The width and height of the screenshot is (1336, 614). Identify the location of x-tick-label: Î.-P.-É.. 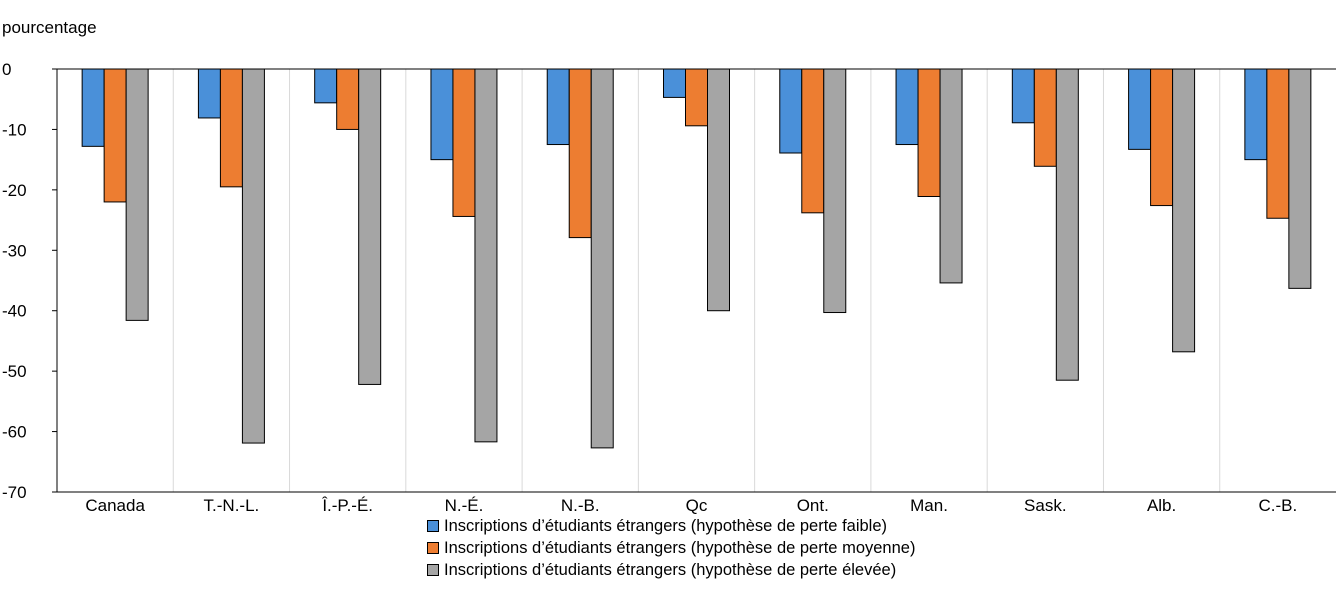
(347, 505).